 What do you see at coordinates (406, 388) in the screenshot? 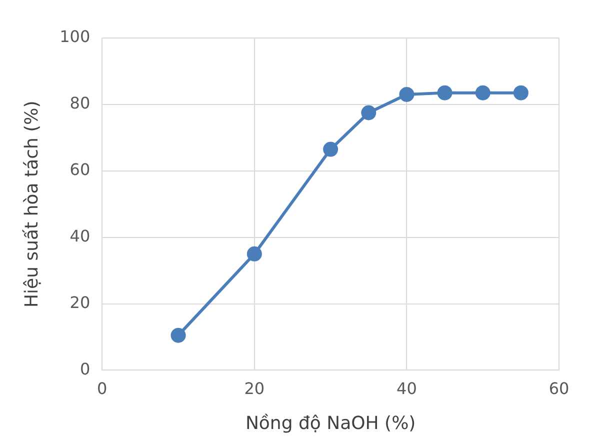
I see `x-tick-label: 40` at bounding box center [406, 388].